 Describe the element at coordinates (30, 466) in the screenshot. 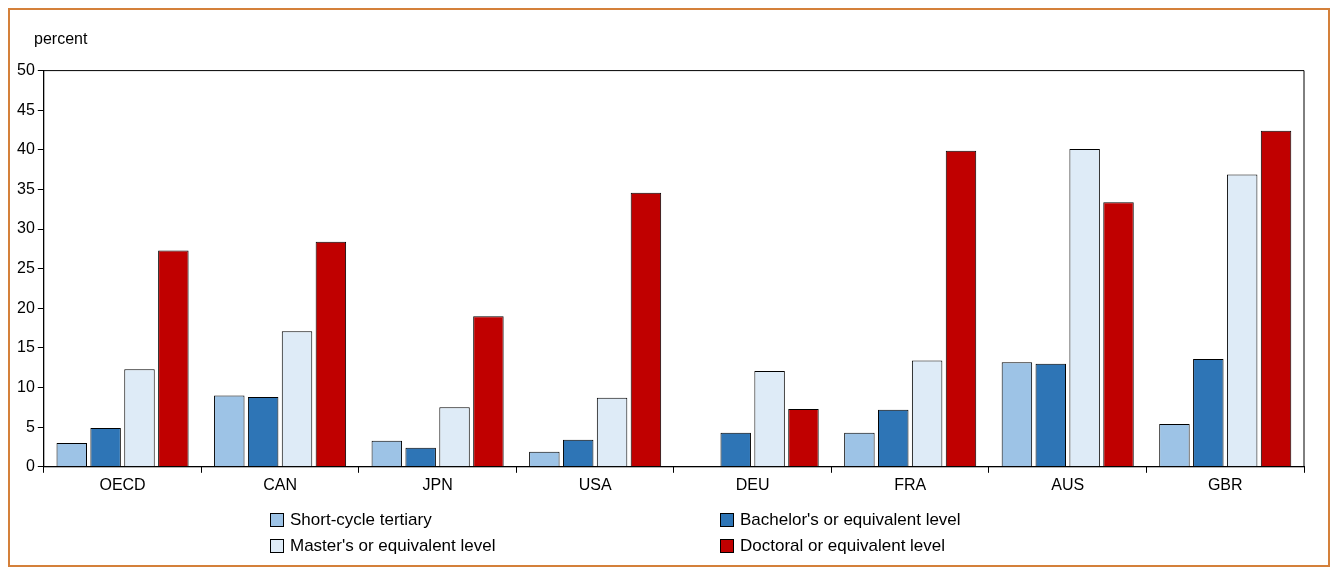

I see `y-tick-label: 0` at that location.